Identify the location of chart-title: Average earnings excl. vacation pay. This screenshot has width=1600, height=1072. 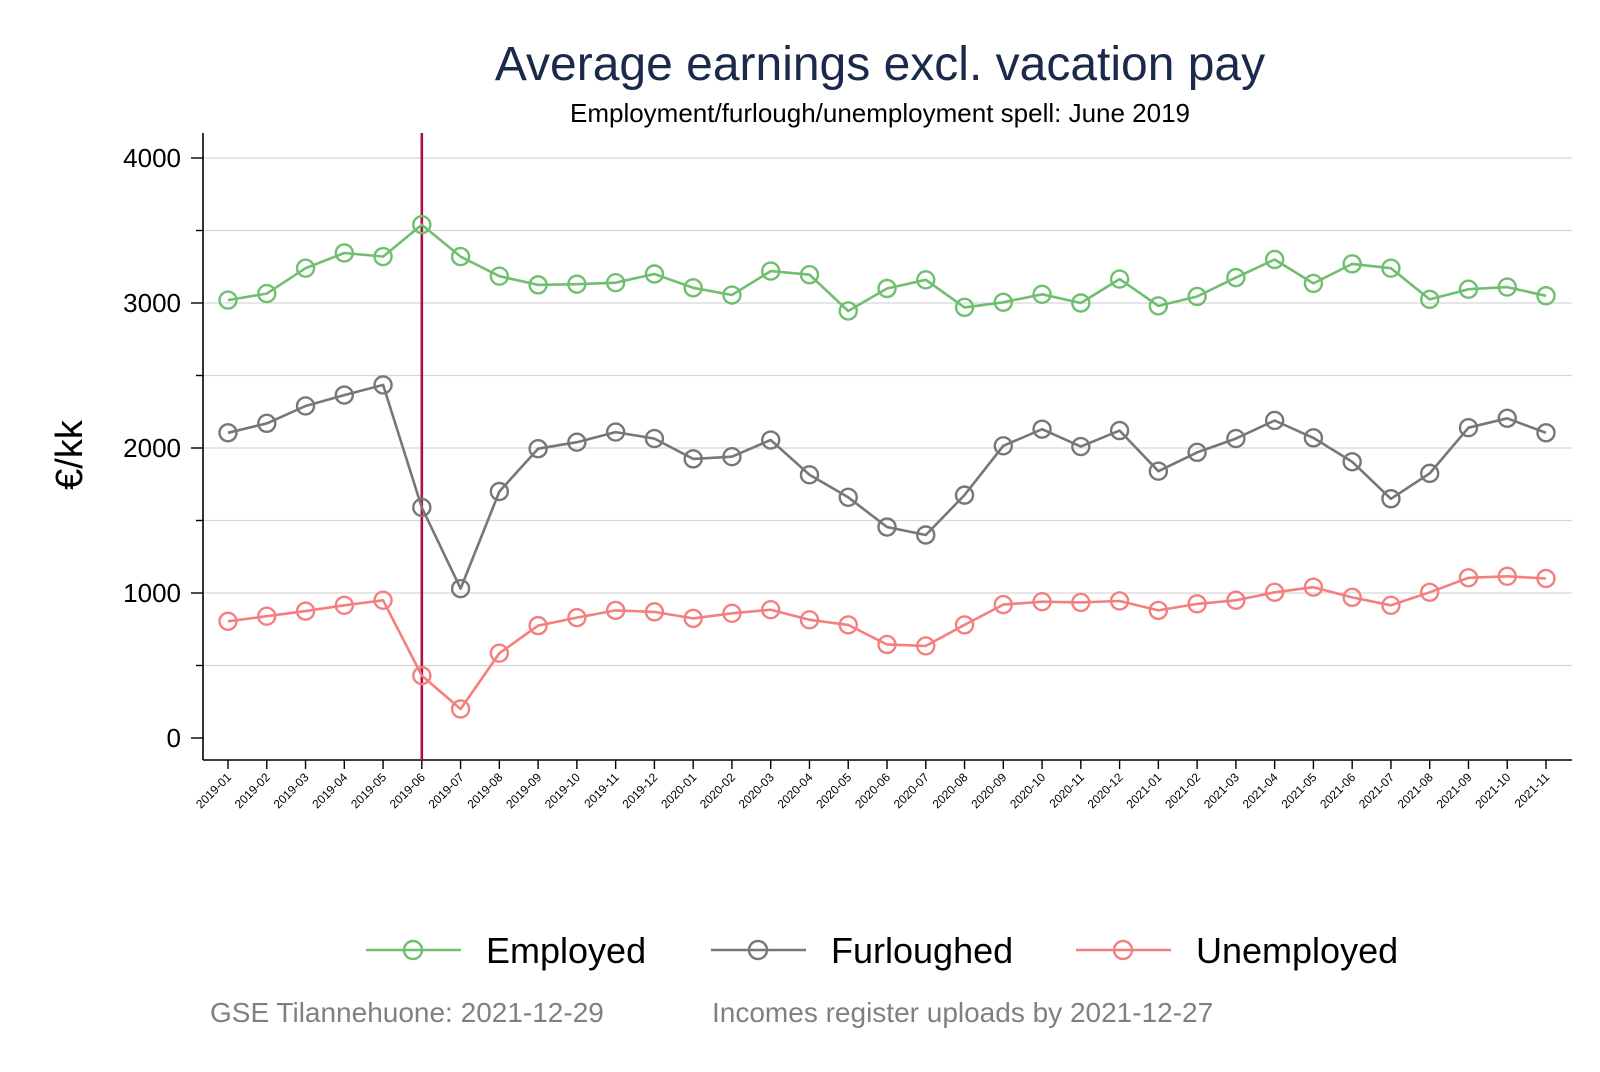
(880, 64).